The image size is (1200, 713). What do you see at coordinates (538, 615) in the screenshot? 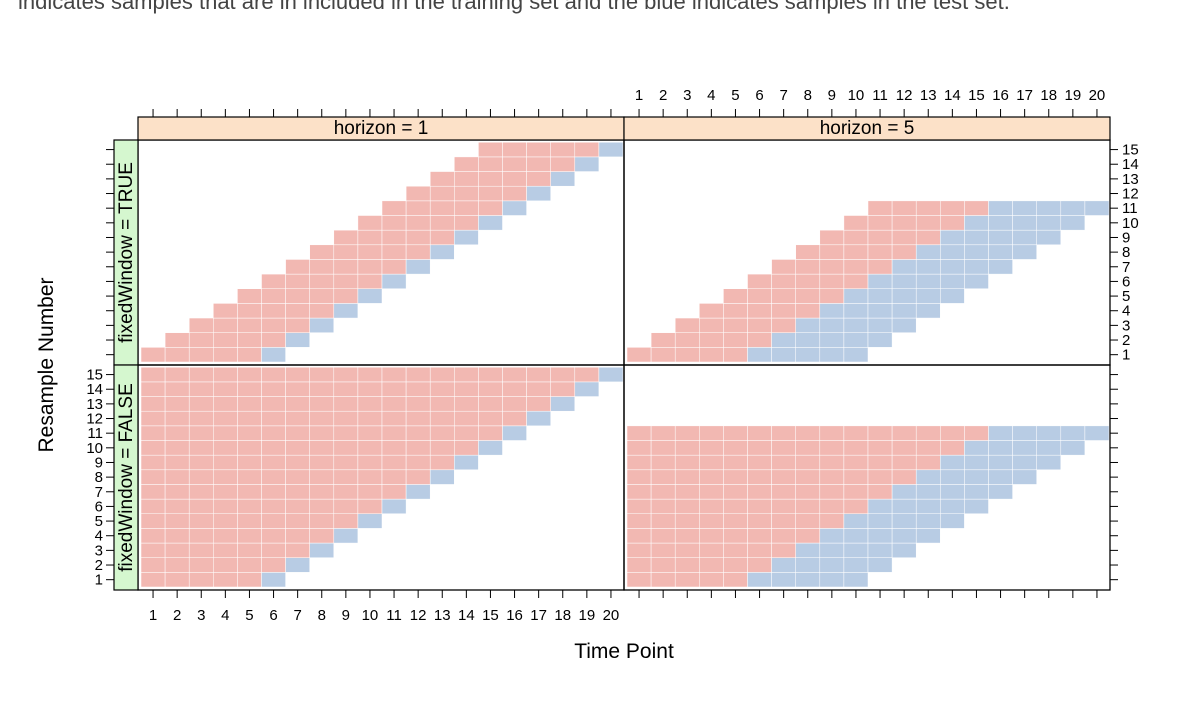
I see `x-tick-label: 17` at bounding box center [538, 615].